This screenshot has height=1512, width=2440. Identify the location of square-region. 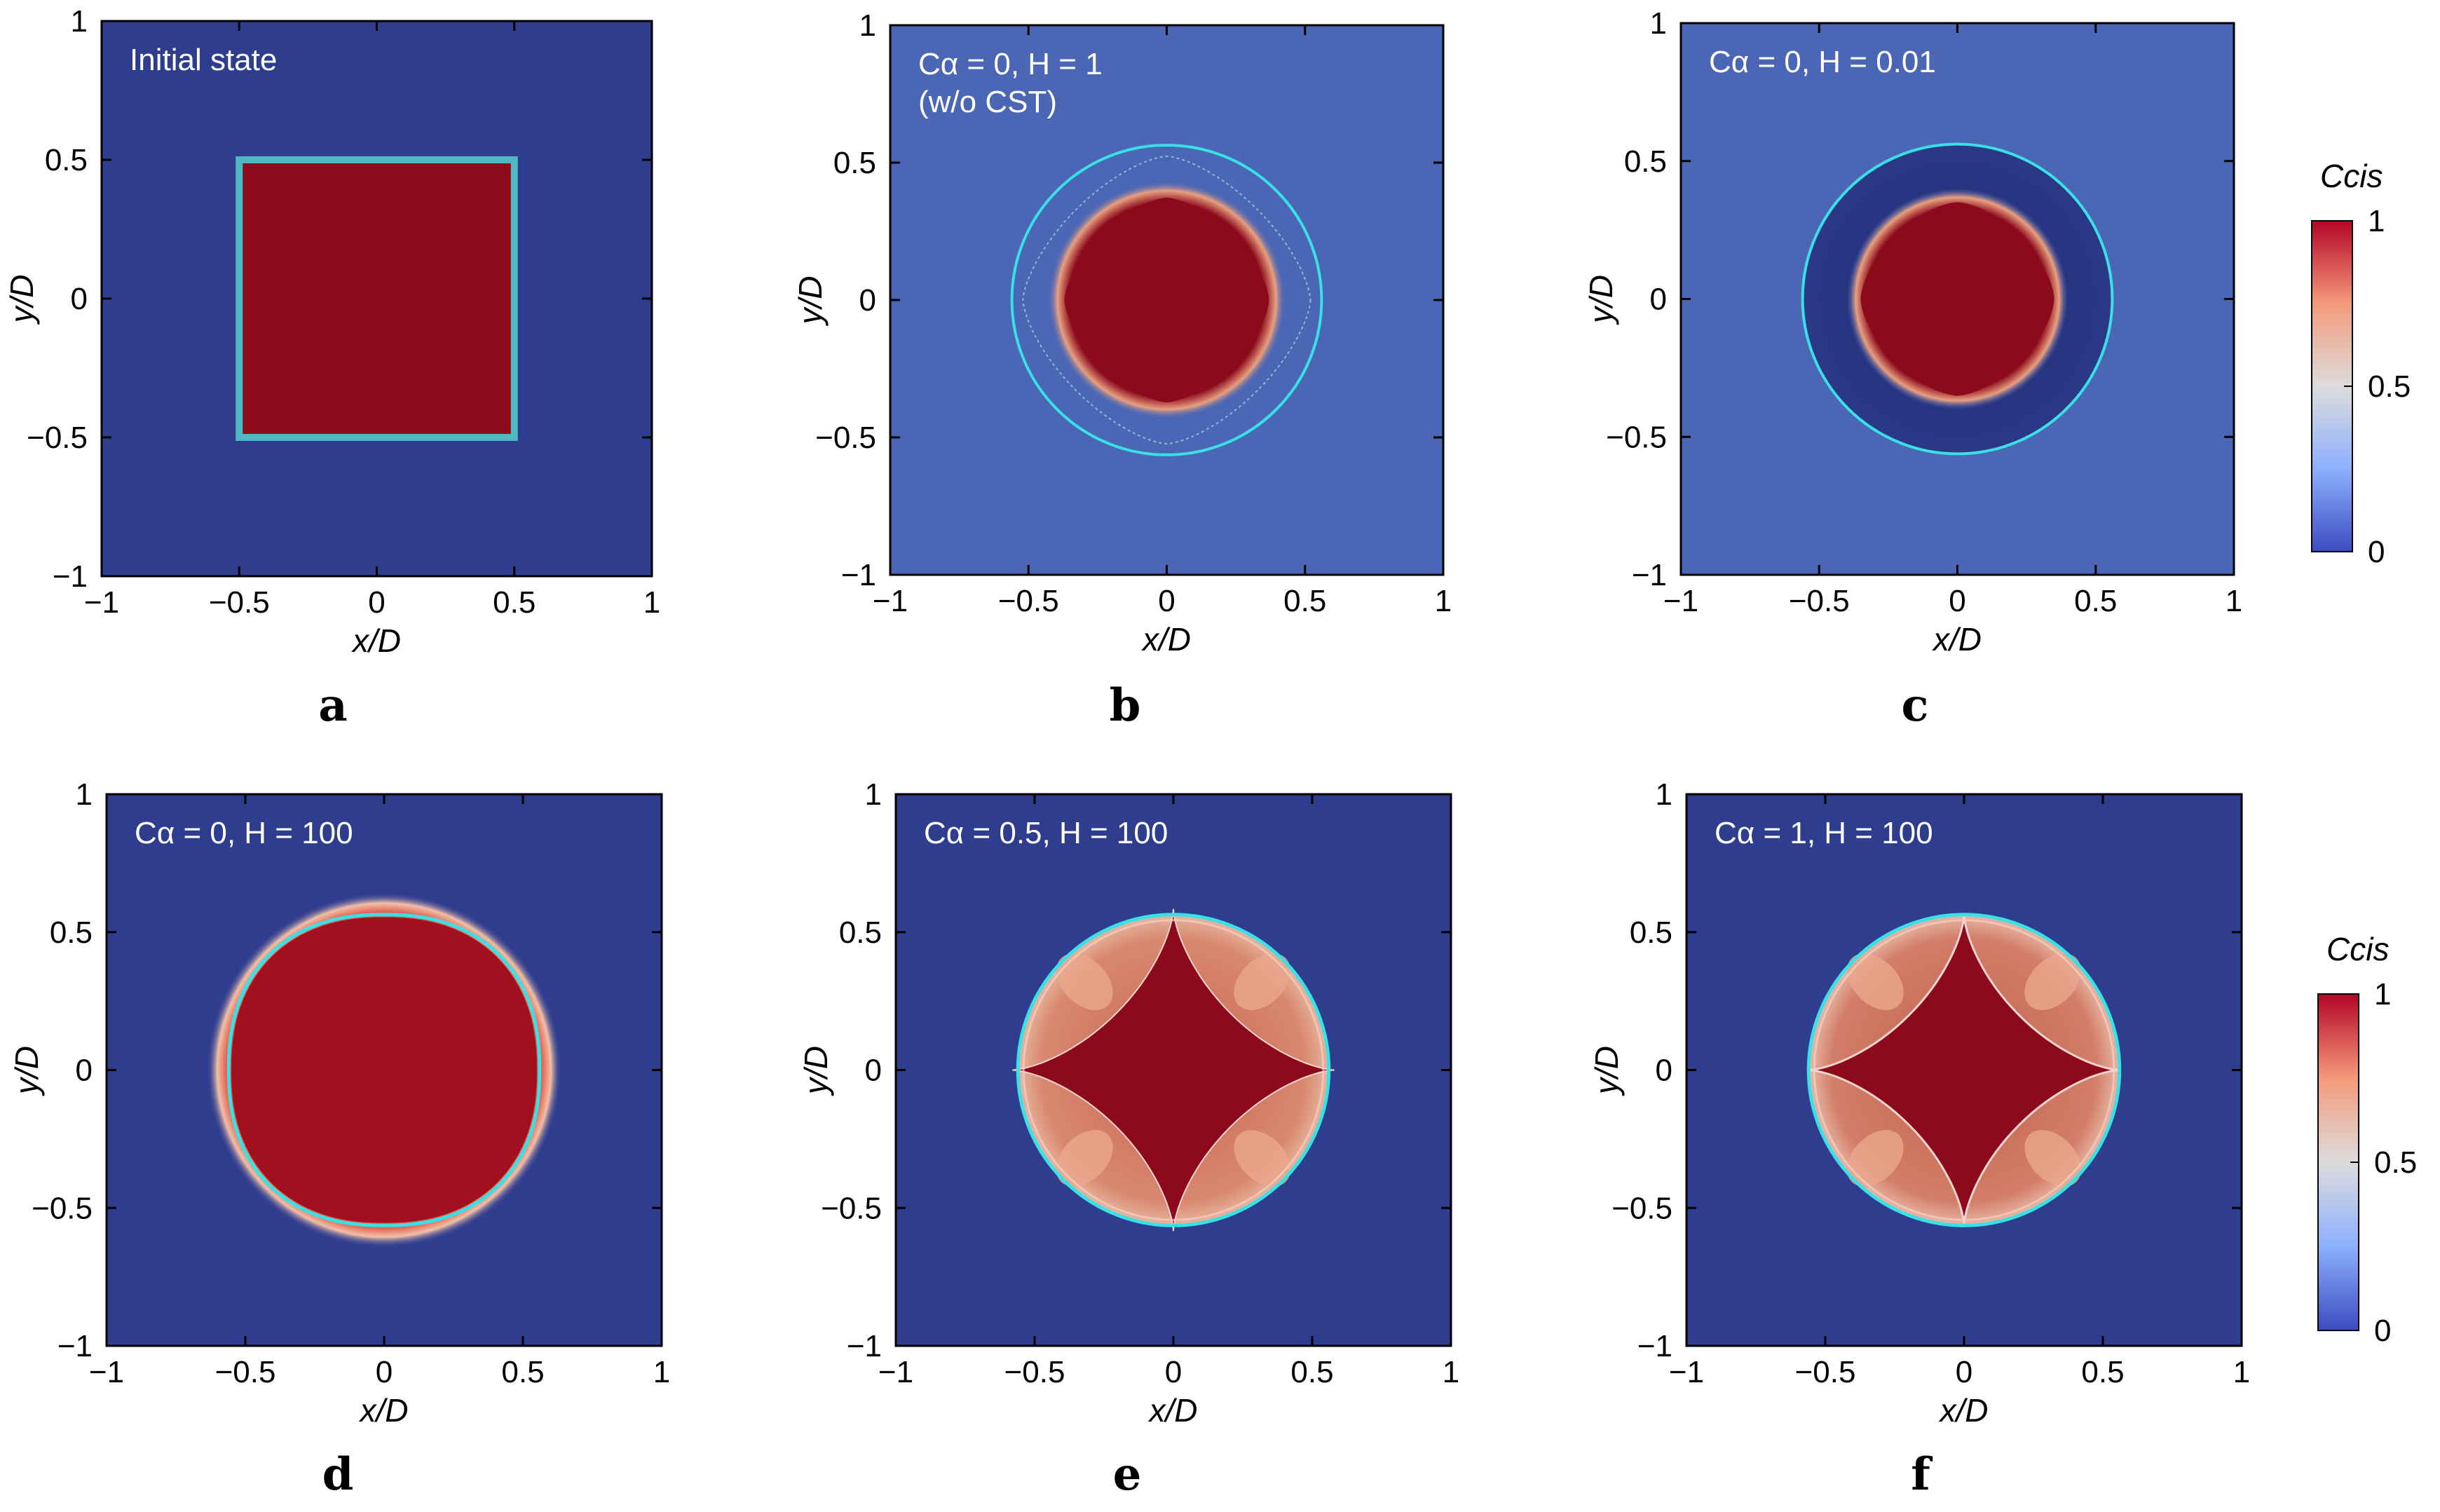
(377, 298).